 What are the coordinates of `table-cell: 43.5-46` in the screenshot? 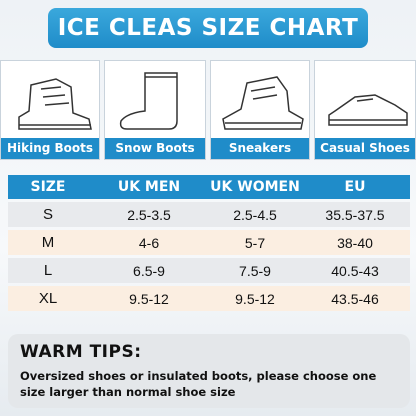 It's located at (355, 298).